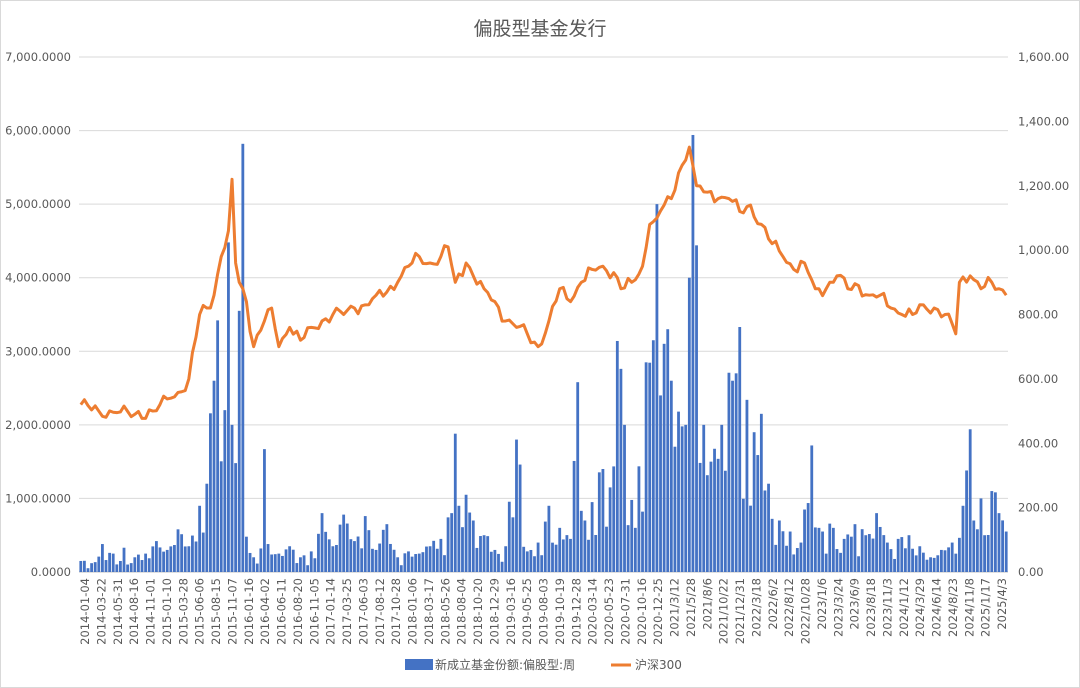  I want to click on x-axis-tick-label: 2015-06-06, so click(200, 611).